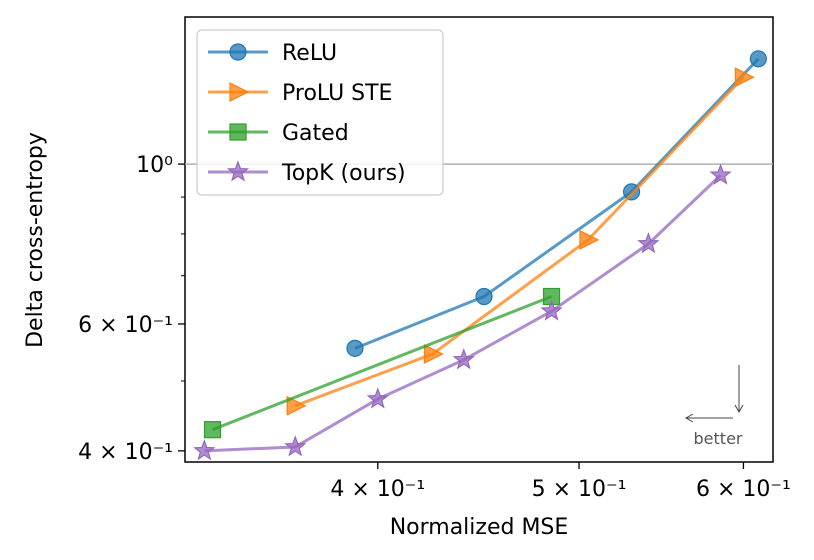 This screenshot has height=560, width=814. I want to click on y-tick-label: 10⁰, so click(154, 165).